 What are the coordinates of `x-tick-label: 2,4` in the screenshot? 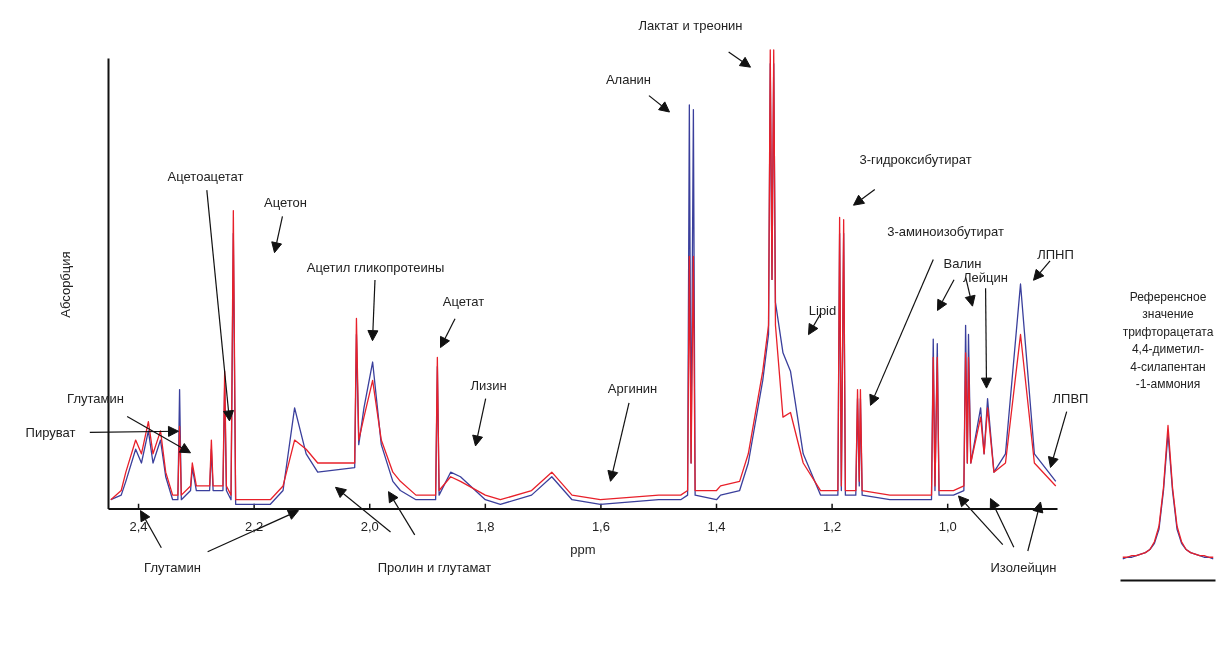 It's located at (138, 526).